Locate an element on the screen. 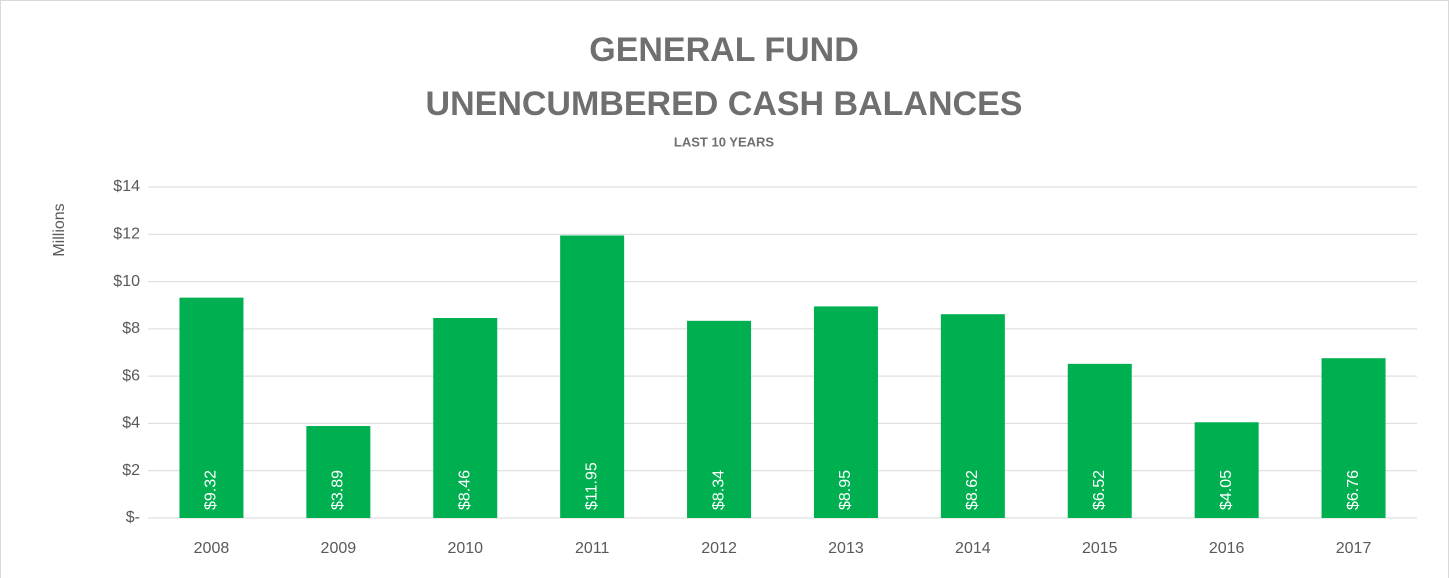  data-label: $9.32 is located at coordinates (211, 490).